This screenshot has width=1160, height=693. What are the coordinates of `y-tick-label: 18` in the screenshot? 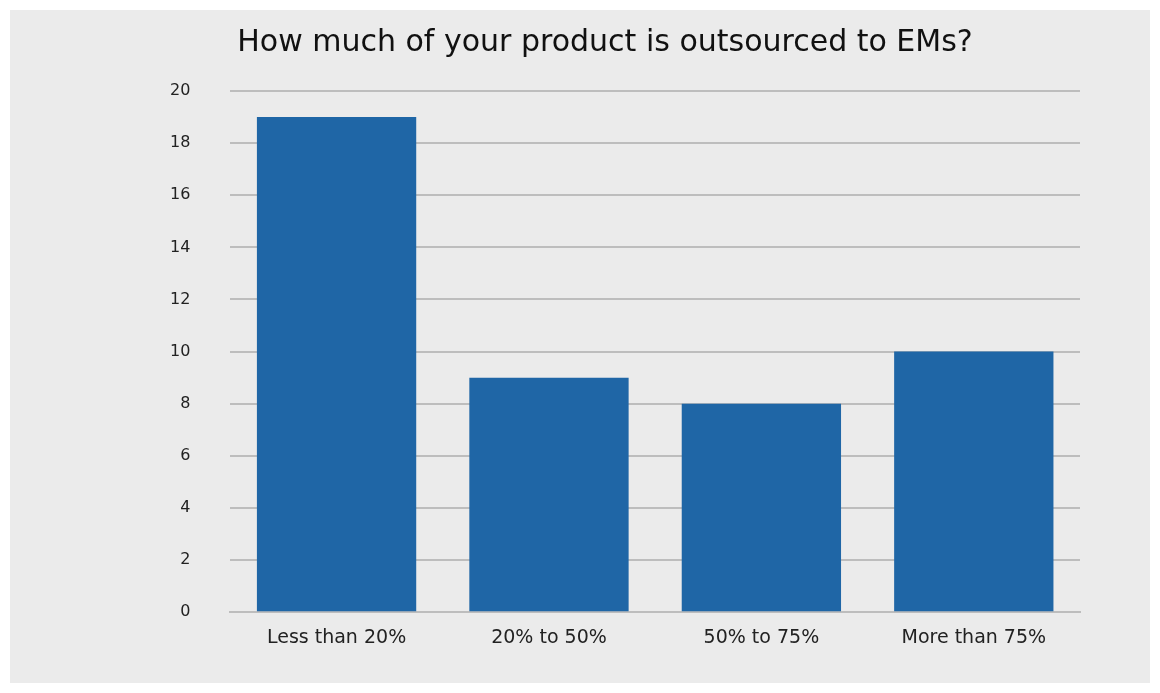 It's located at (180, 142).